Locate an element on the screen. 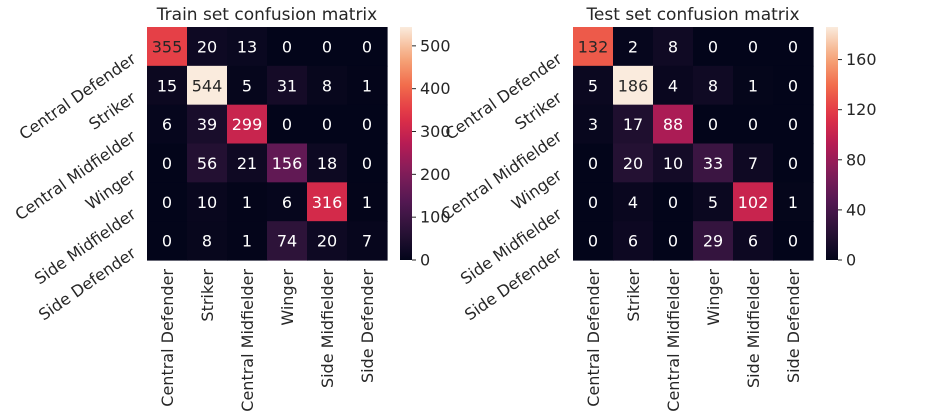 Image resolution: width=933 pixels, height=415 pixels. test-cell-r5-c1 is located at coordinates (633, 241).